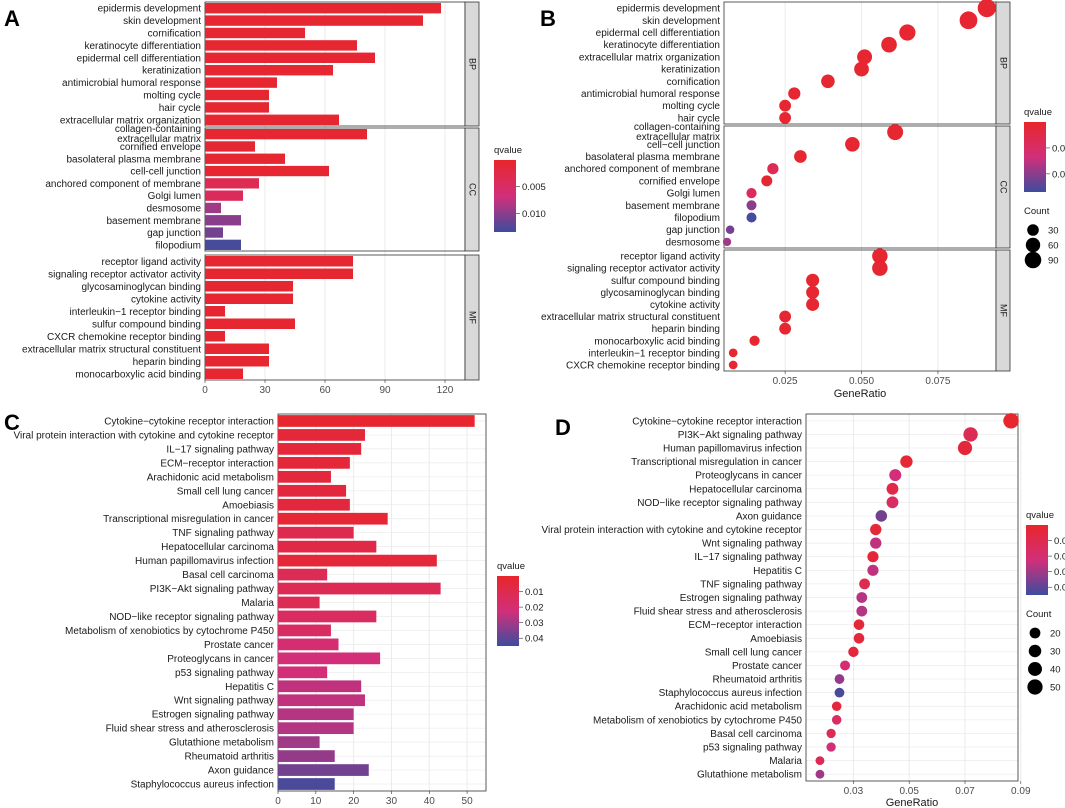 The width and height of the screenshot is (1065, 808). What do you see at coordinates (907, 32) in the screenshot?
I see `b-point-epidermal-cell-differentiation` at bounding box center [907, 32].